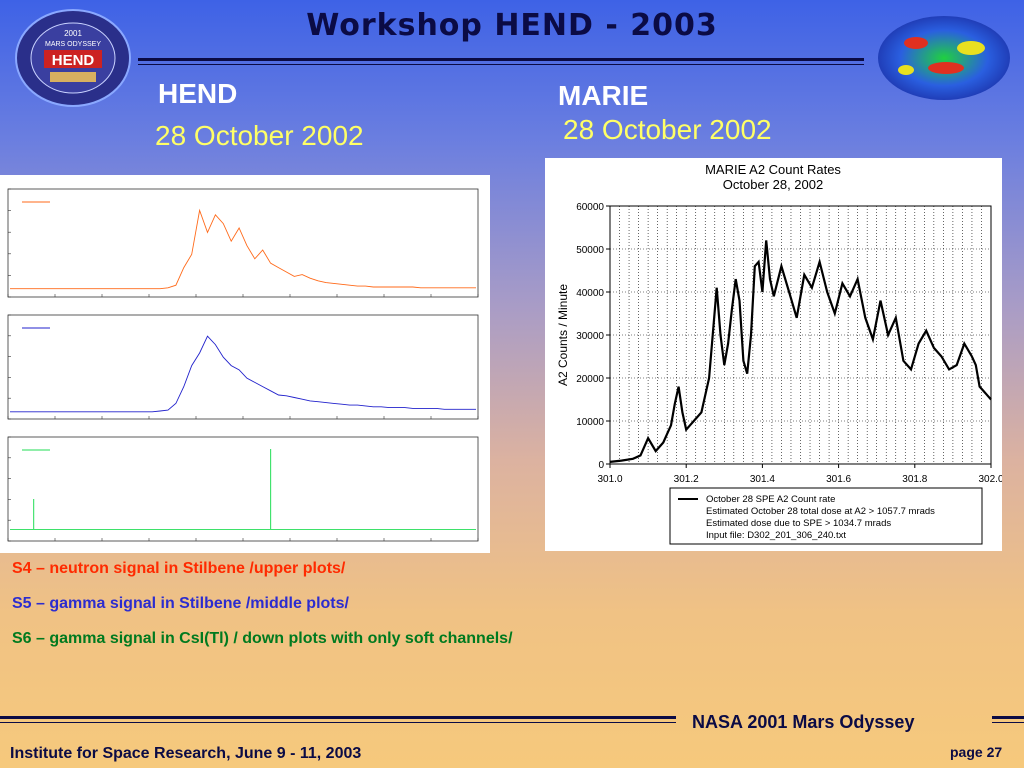  I want to click on chart-subtitle: October 28, 2002, so click(773, 184).